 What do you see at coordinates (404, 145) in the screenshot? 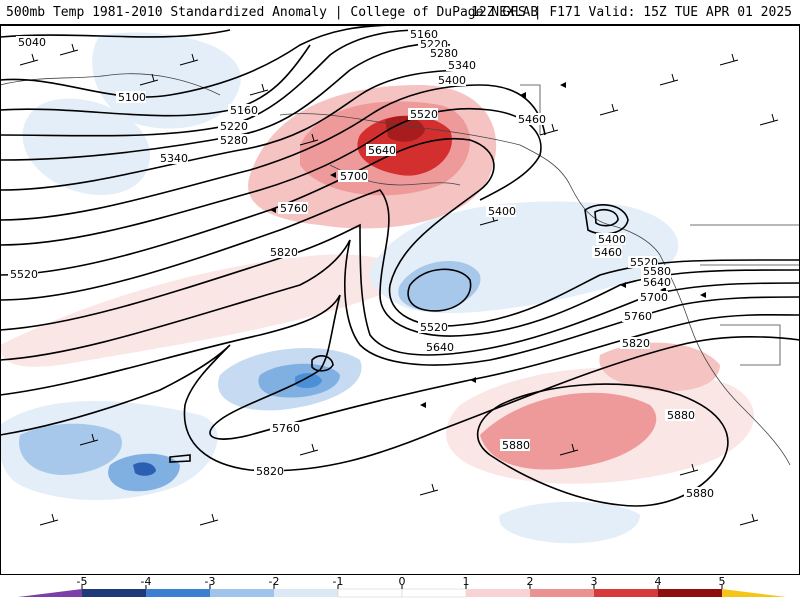
I see `anomaly-pos-alaska-core` at bounding box center [404, 145].